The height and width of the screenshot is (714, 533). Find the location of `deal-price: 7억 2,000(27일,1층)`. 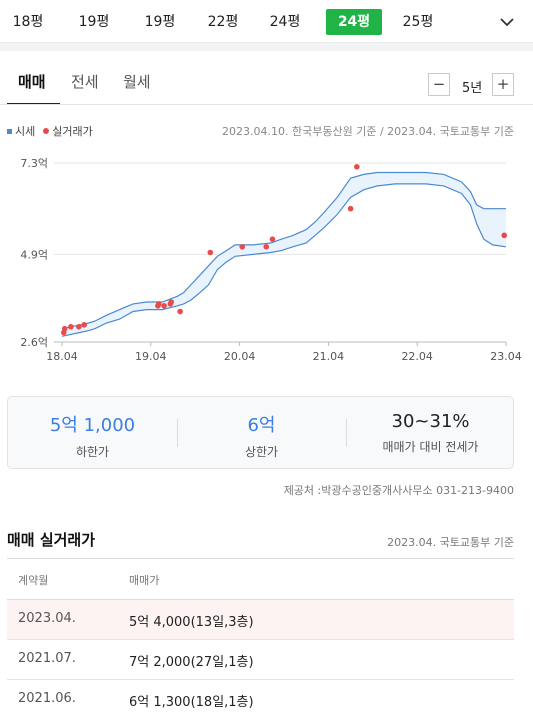

deal-price: 7억 2,000(27일,1층) is located at coordinates (191, 662).